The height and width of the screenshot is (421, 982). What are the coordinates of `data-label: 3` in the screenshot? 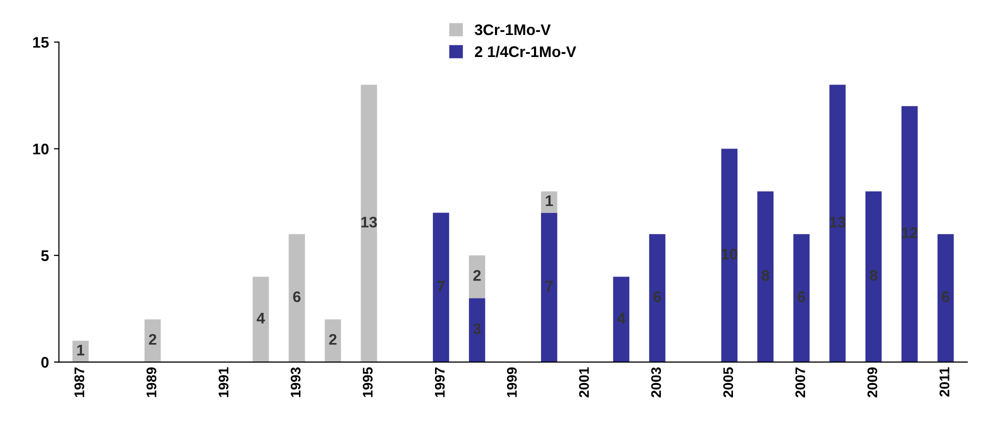 It's located at (477, 328).